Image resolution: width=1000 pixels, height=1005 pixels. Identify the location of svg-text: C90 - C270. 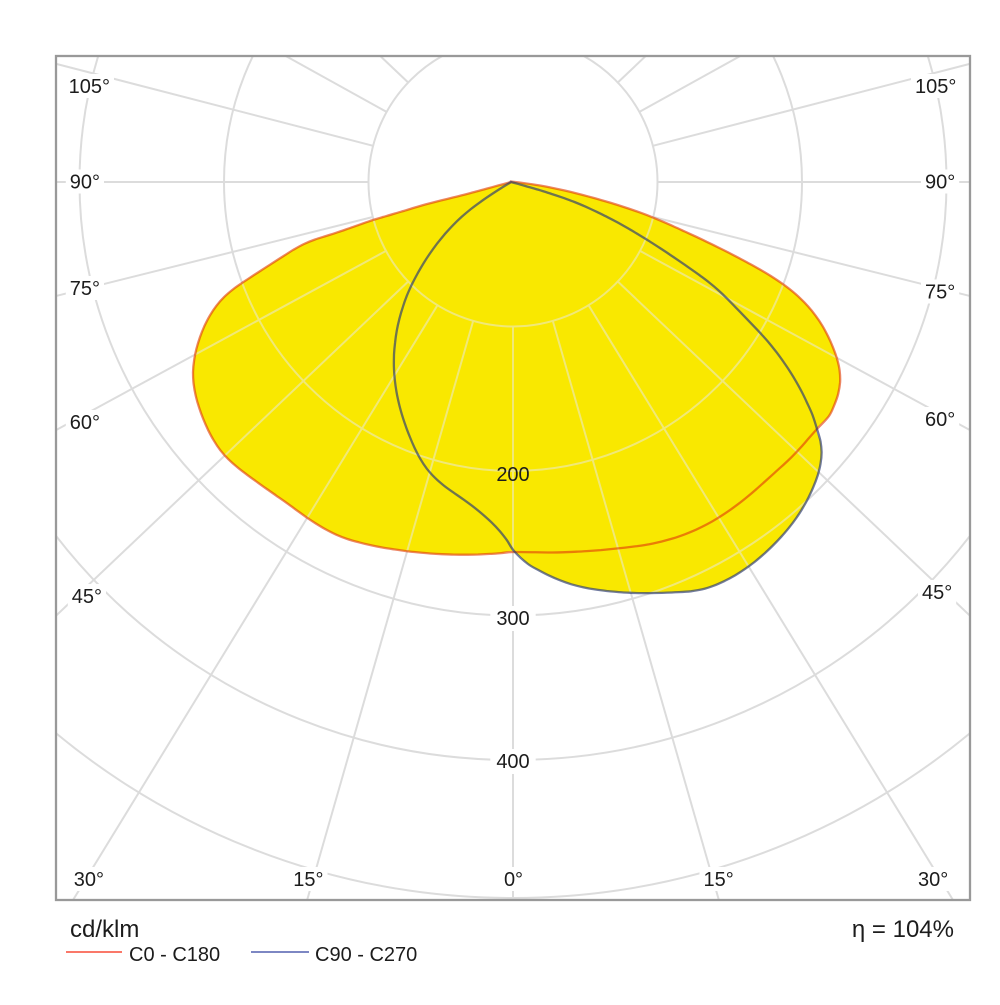
(366, 955).